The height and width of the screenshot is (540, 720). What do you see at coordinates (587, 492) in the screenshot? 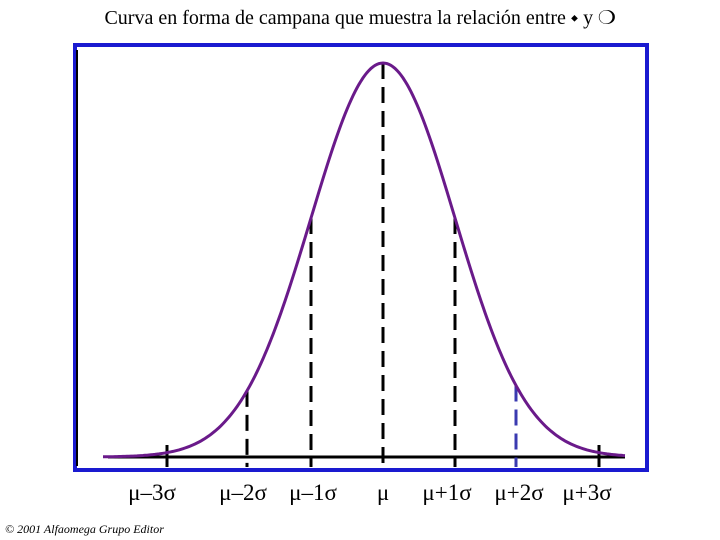
I see `axis-label: μ+3σ` at bounding box center [587, 492].